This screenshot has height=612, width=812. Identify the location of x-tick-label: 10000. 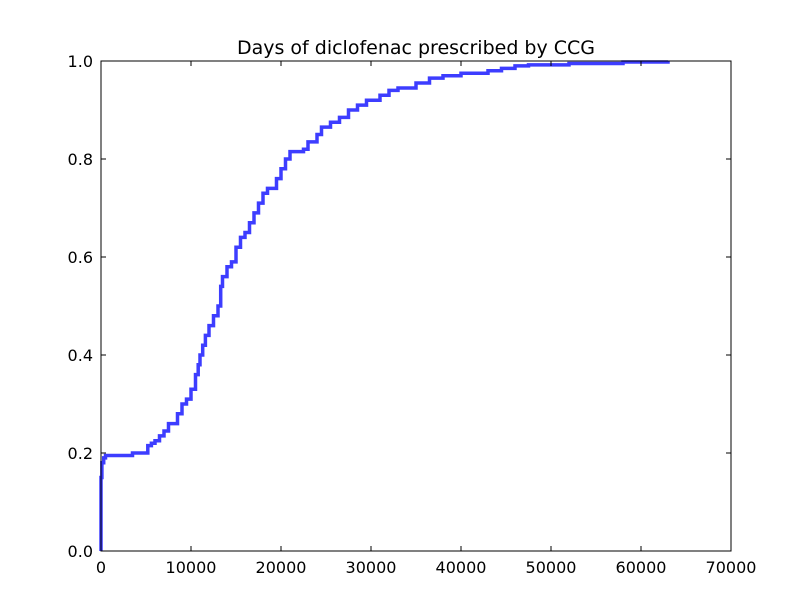
(191, 567).